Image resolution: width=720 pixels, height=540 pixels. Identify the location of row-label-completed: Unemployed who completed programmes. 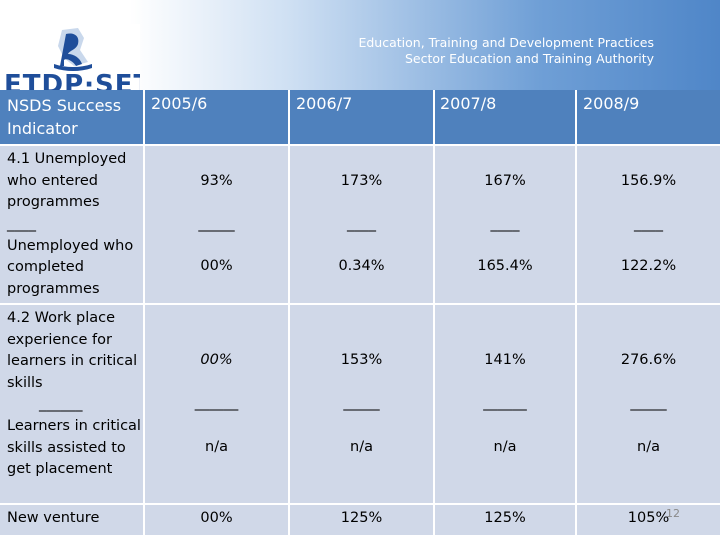
(70, 267).